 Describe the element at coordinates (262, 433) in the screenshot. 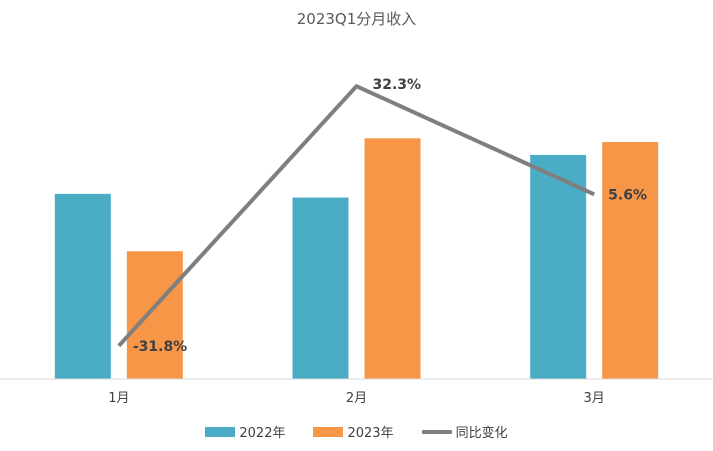

I see `legend-label-2022: 2022年` at that location.